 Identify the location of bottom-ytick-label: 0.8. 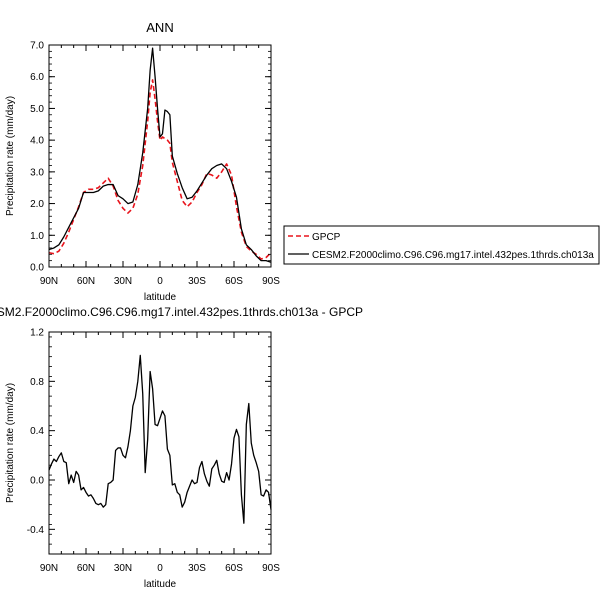
(37, 382).